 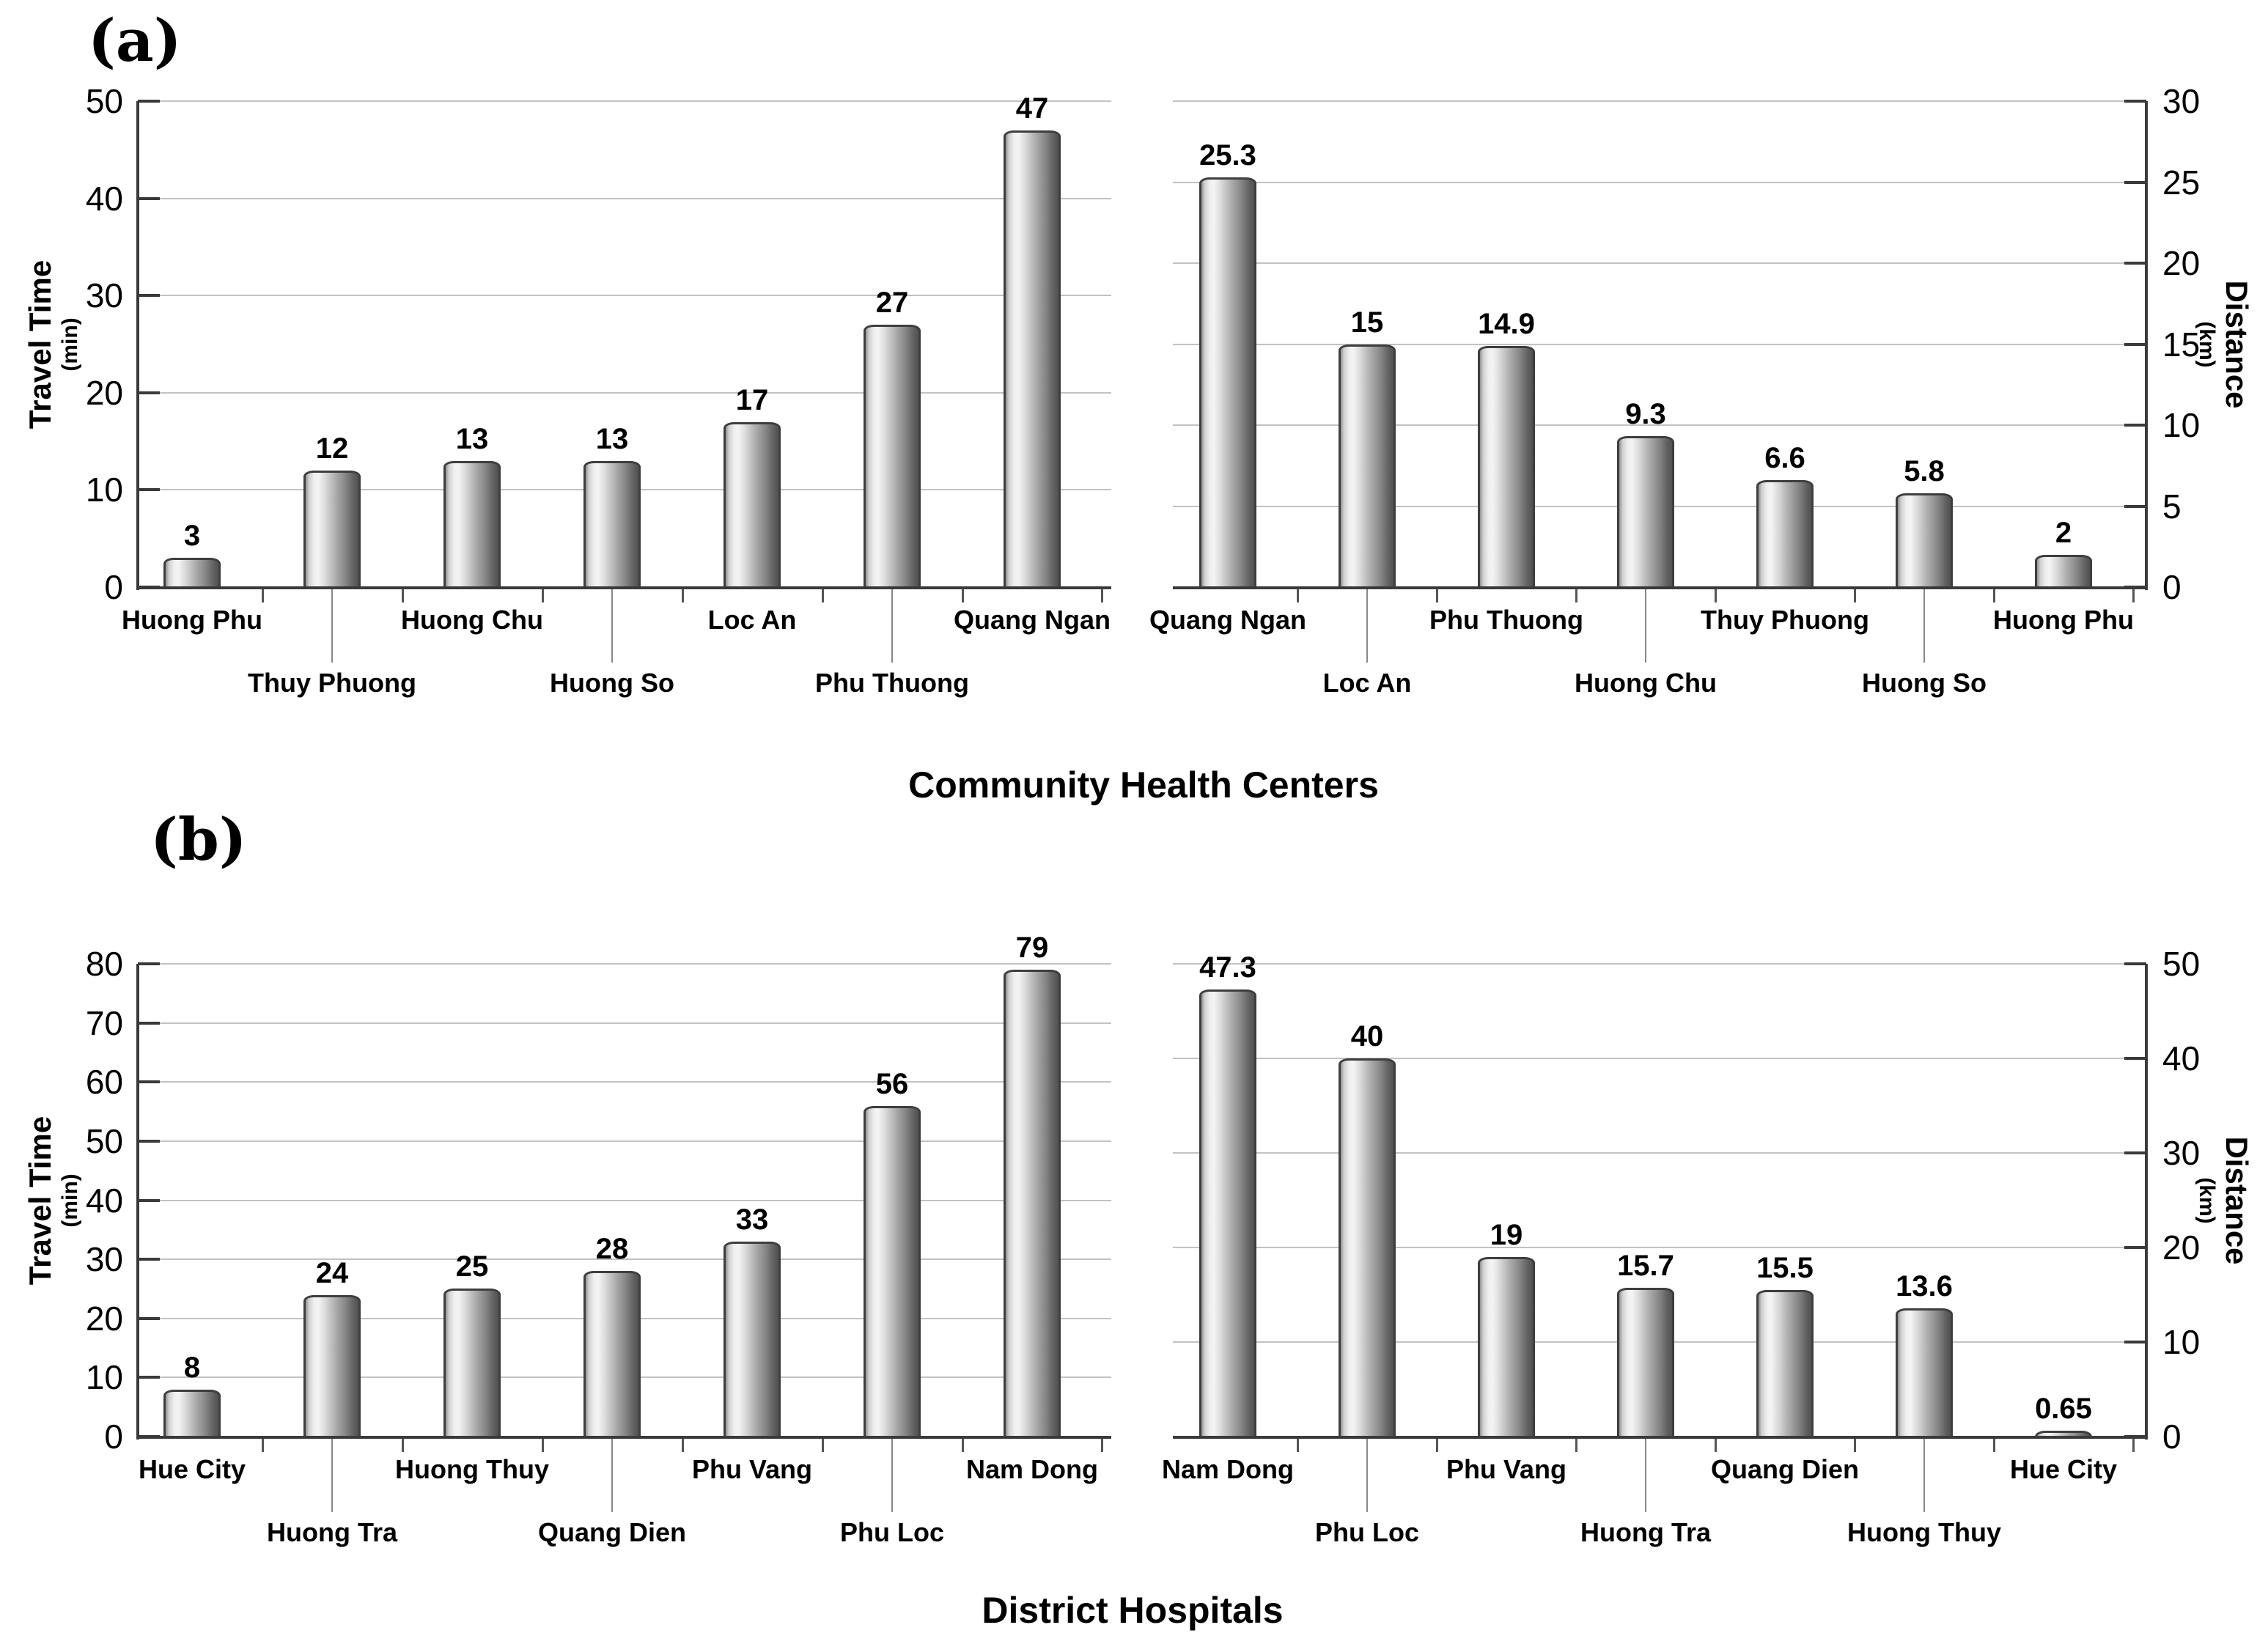 What do you see at coordinates (1924, 1285) in the screenshot?
I see `bar-value-label: 13.6` at bounding box center [1924, 1285].